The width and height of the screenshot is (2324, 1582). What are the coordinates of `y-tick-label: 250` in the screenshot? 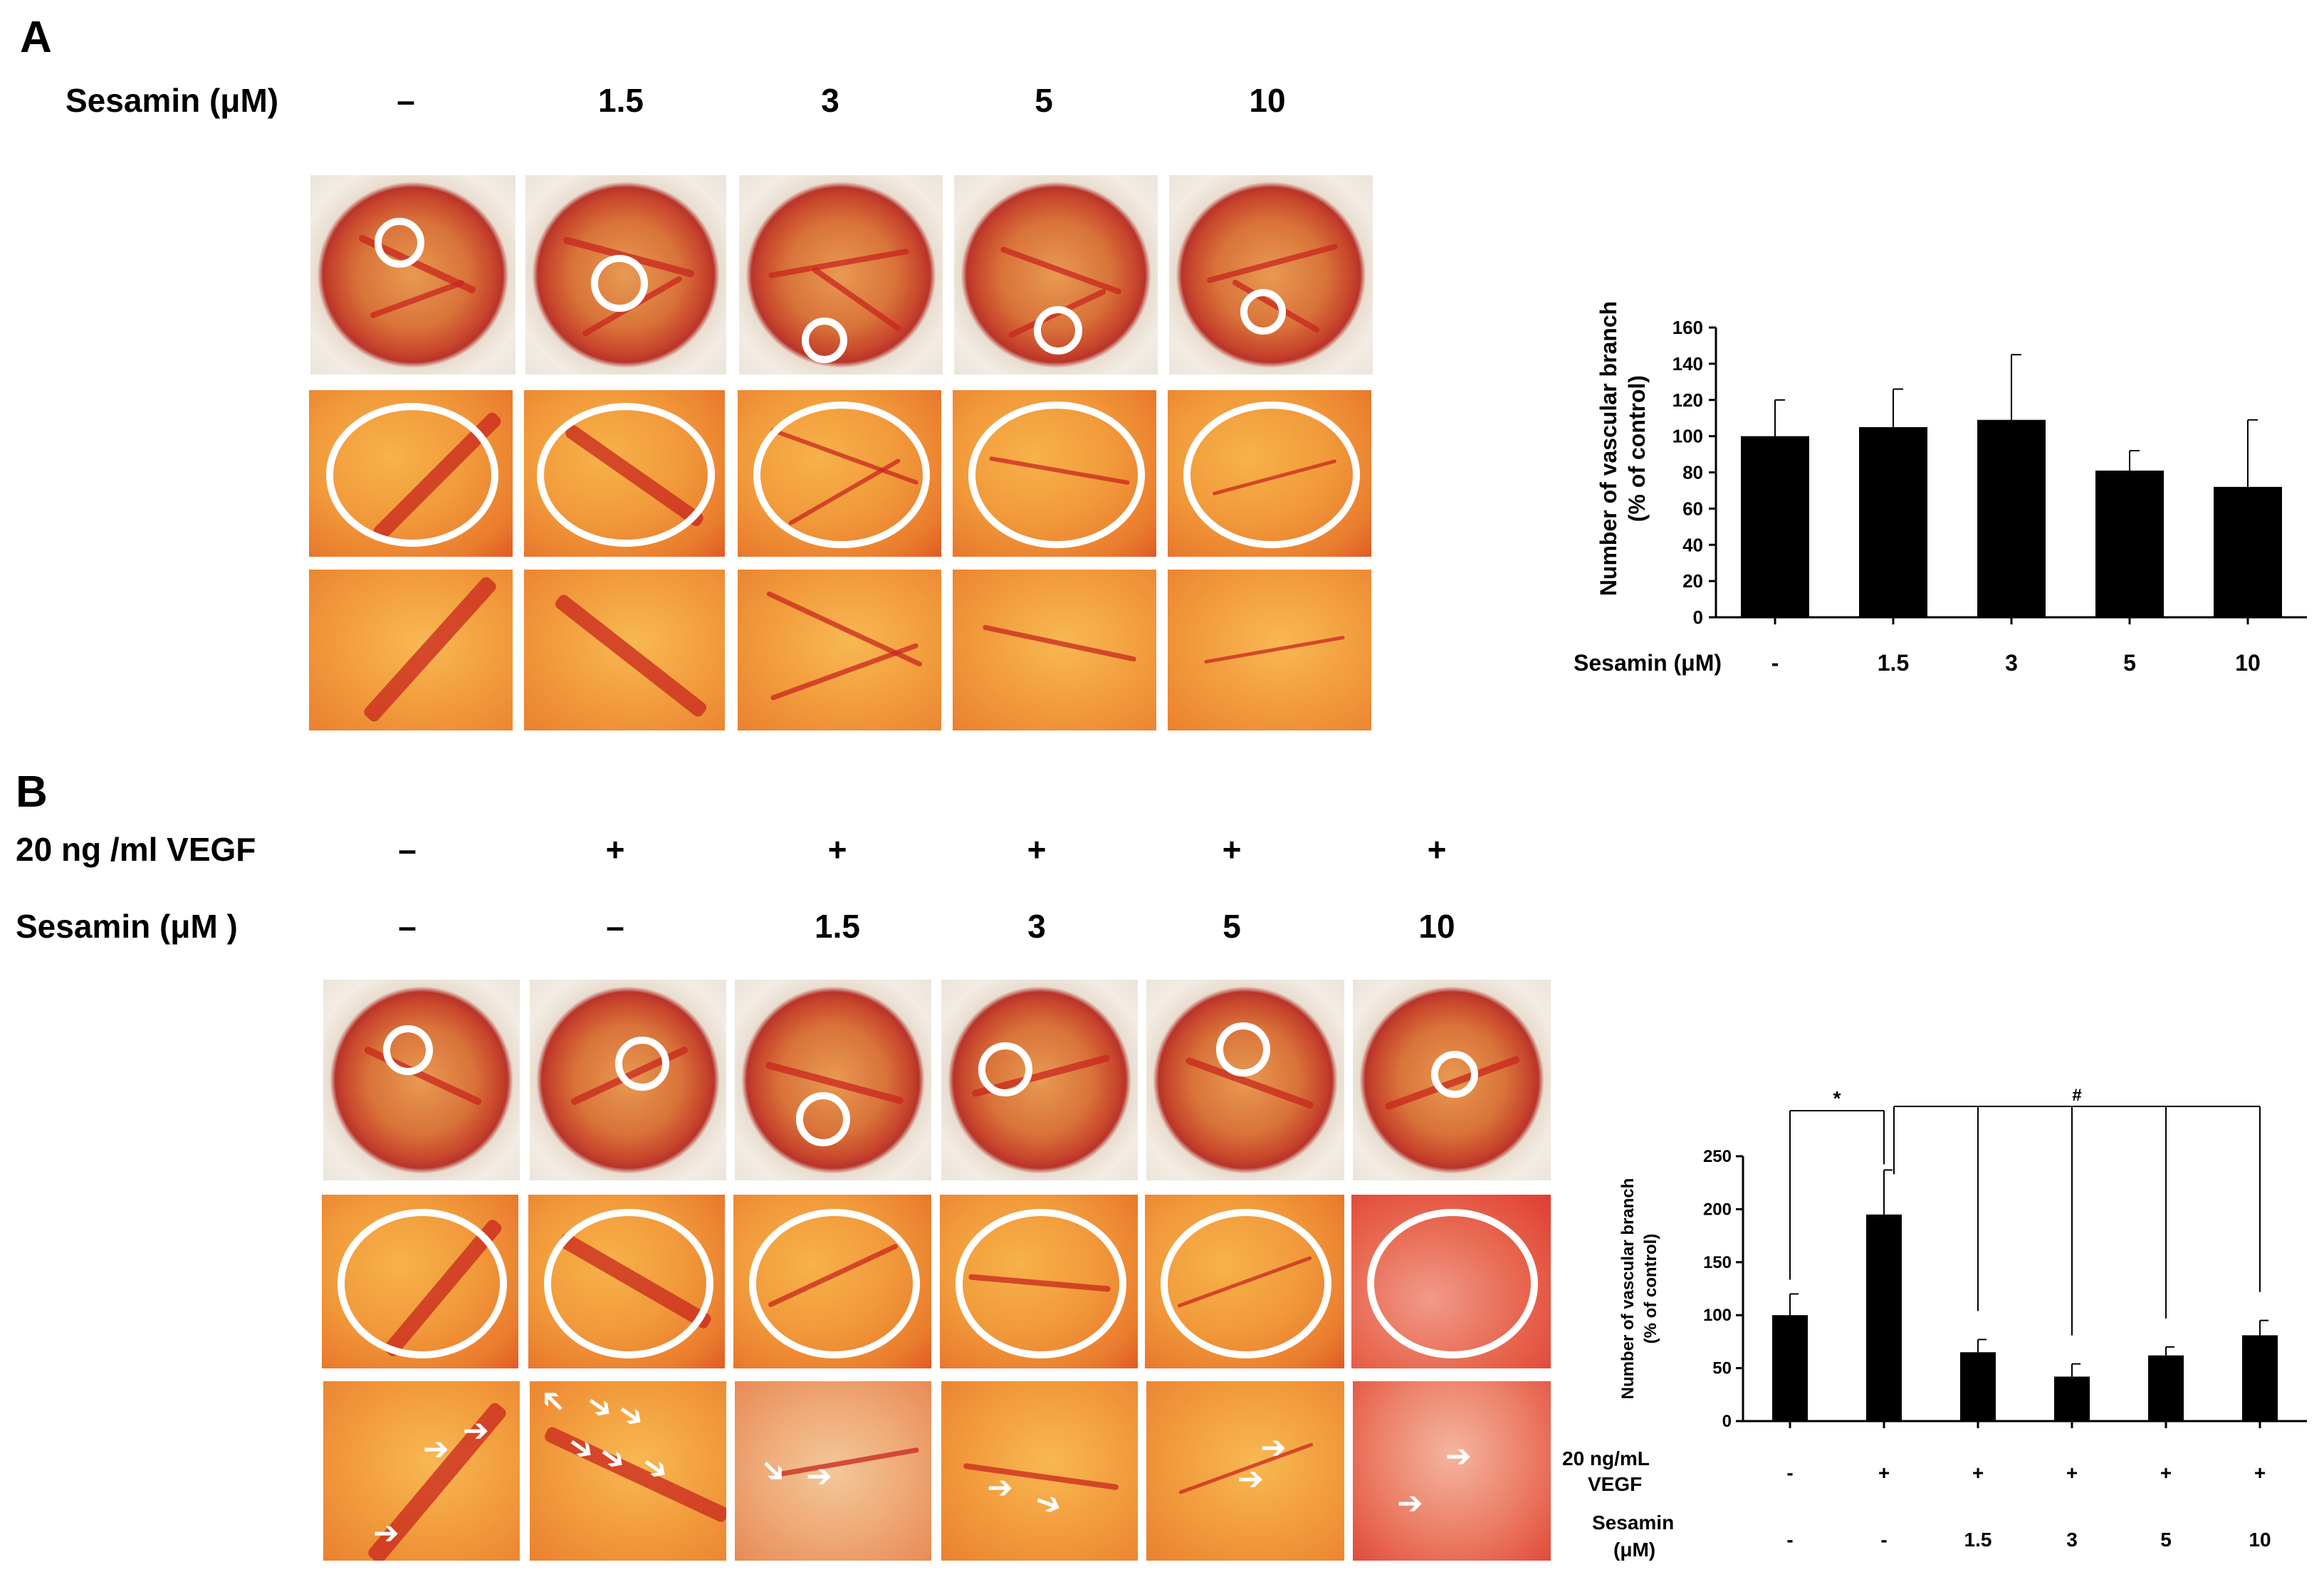 It's located at (1717, 1157).